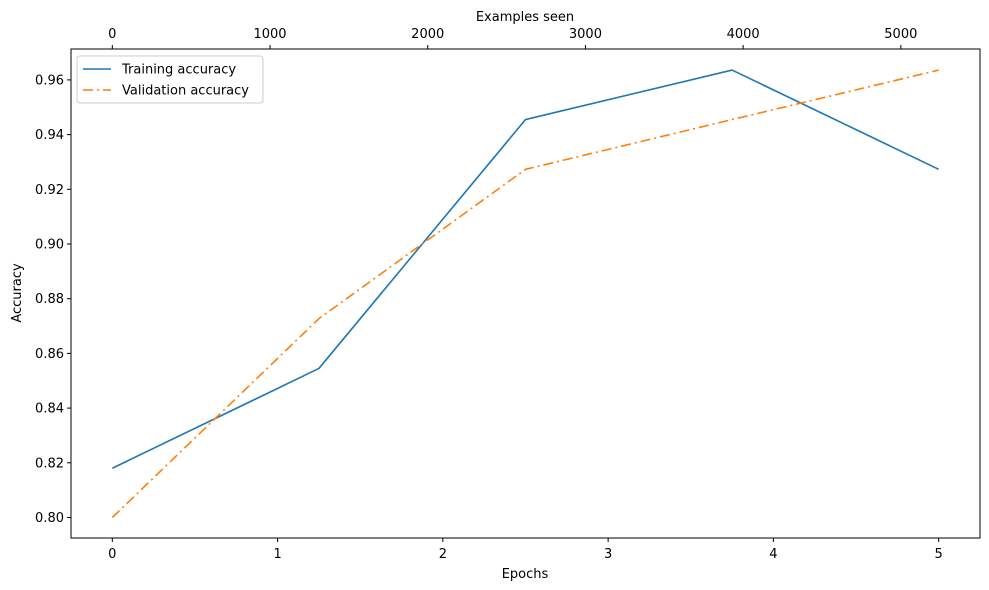  I want to click on top-x-tick-label: 5000, so click(900, 34).